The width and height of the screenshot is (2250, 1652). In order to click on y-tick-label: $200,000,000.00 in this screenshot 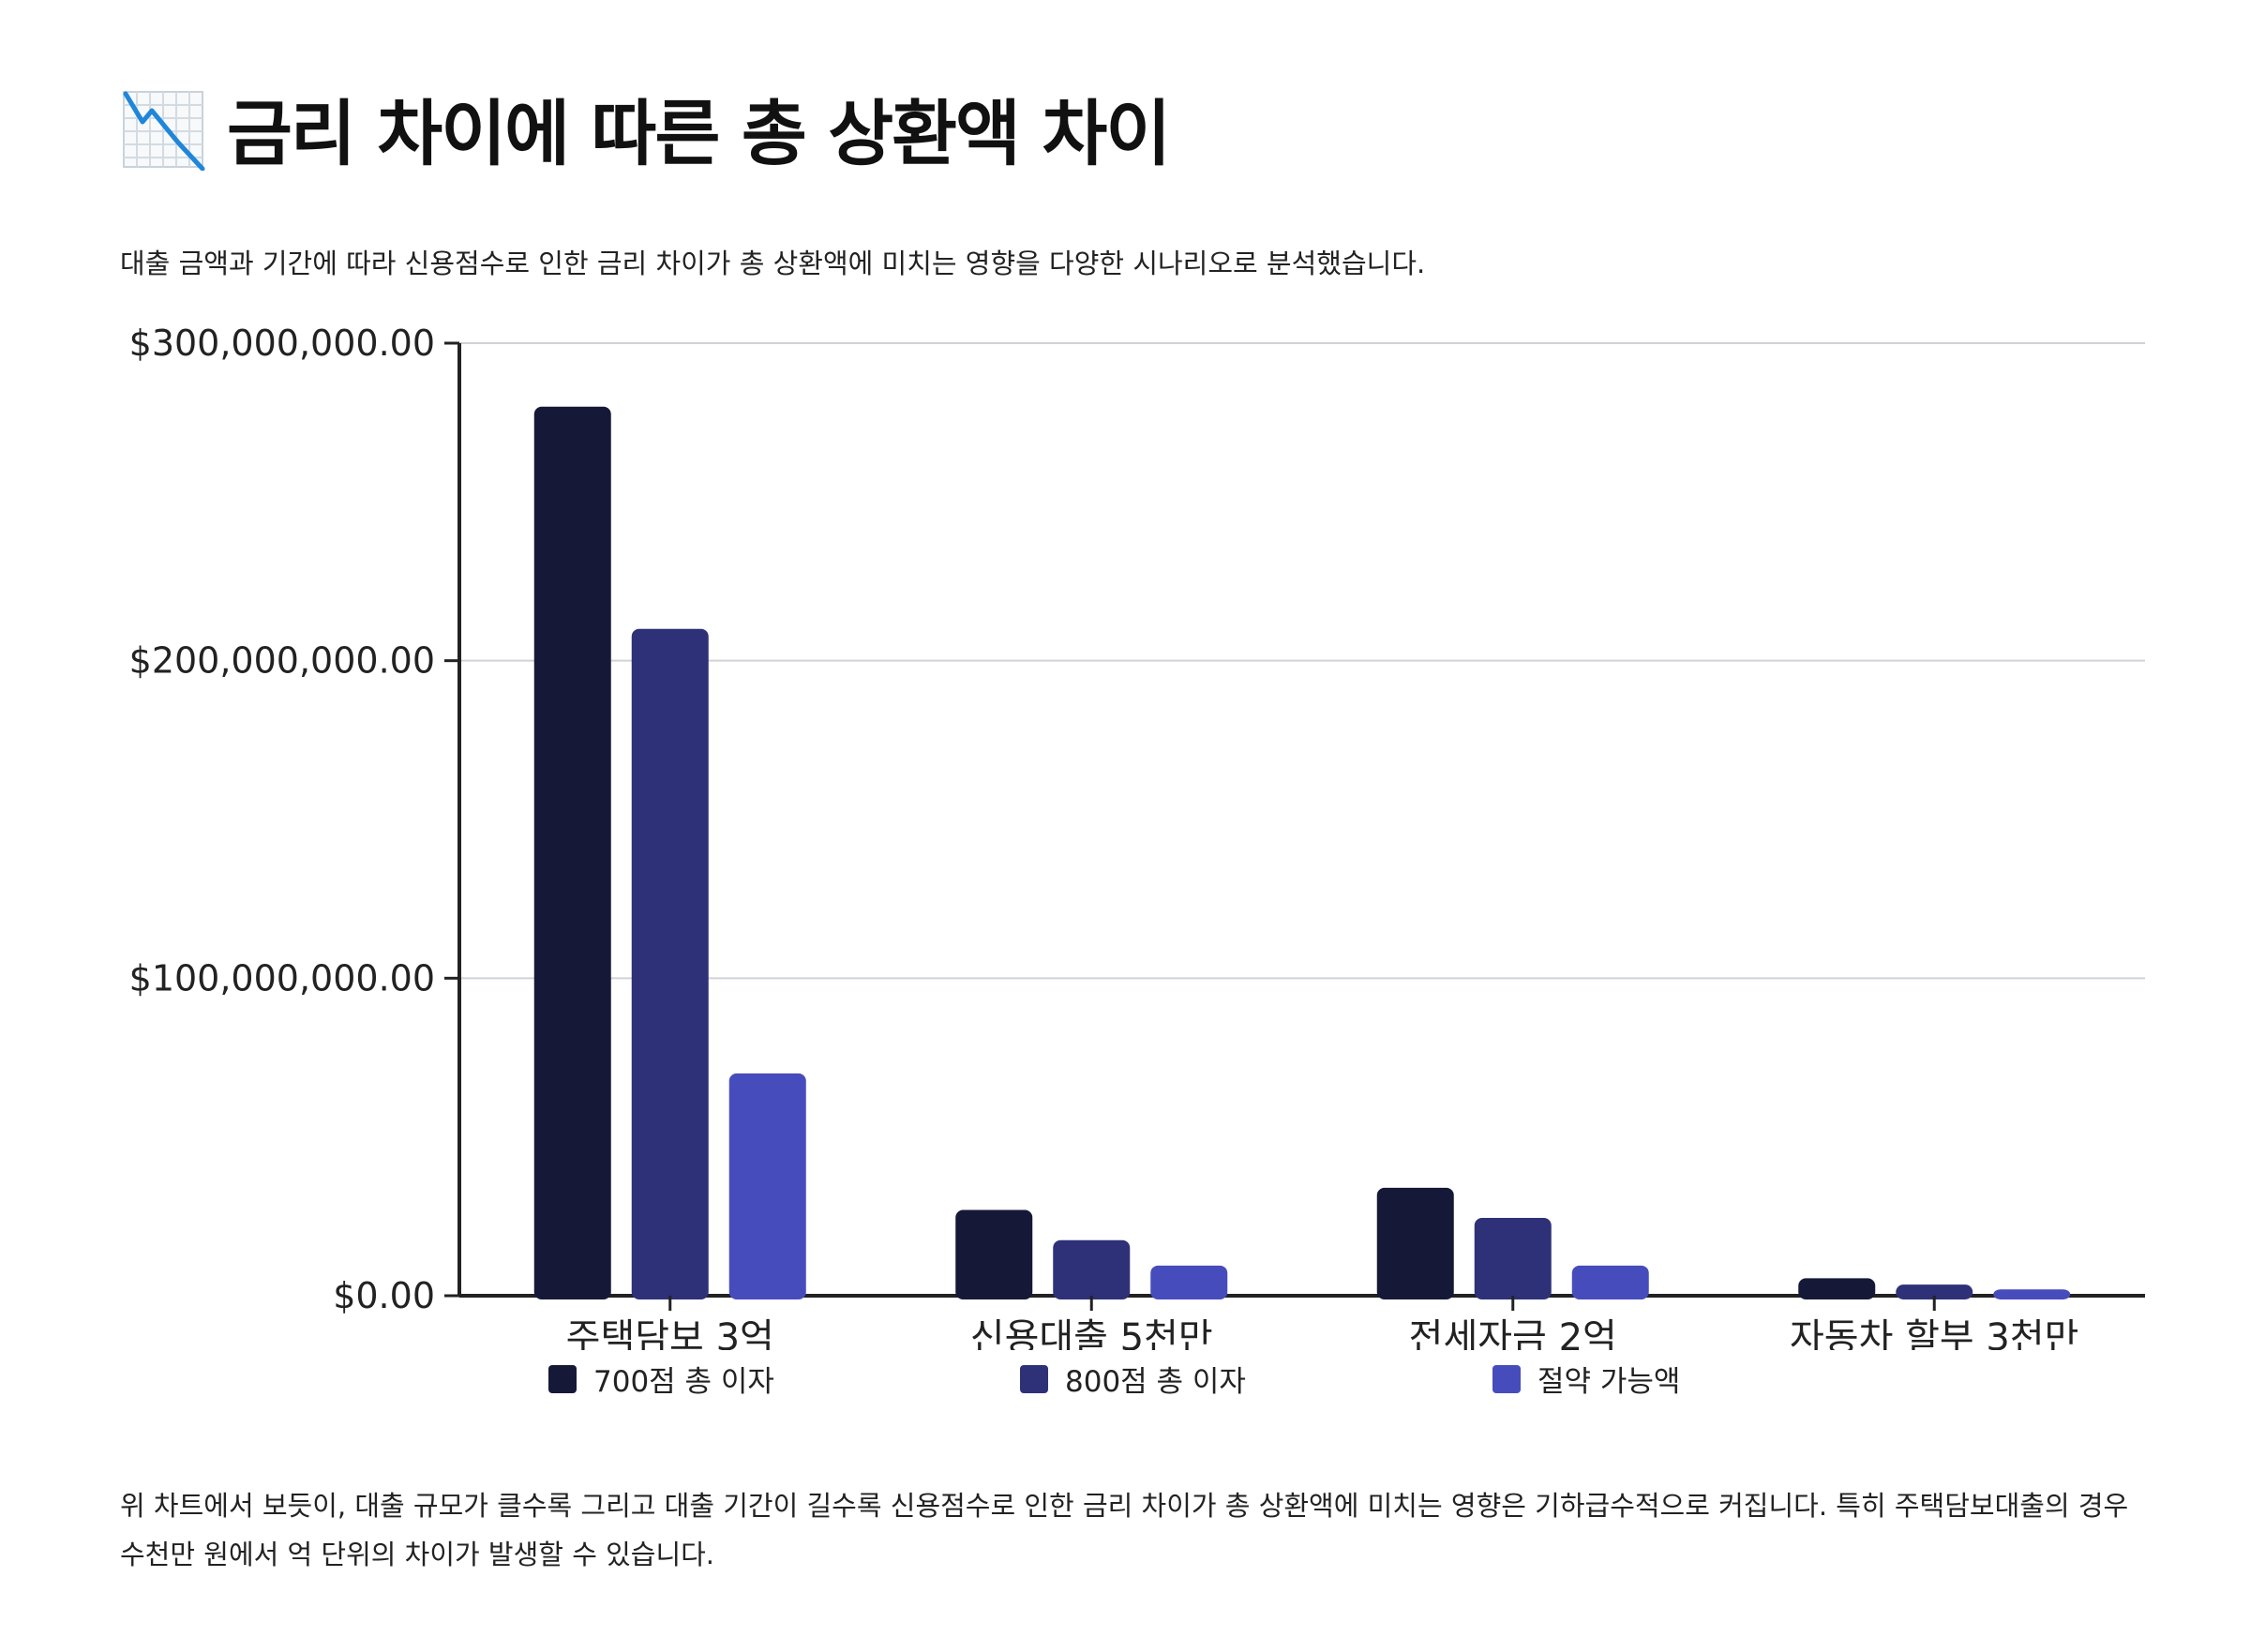, I will do `click(282, 661)`.